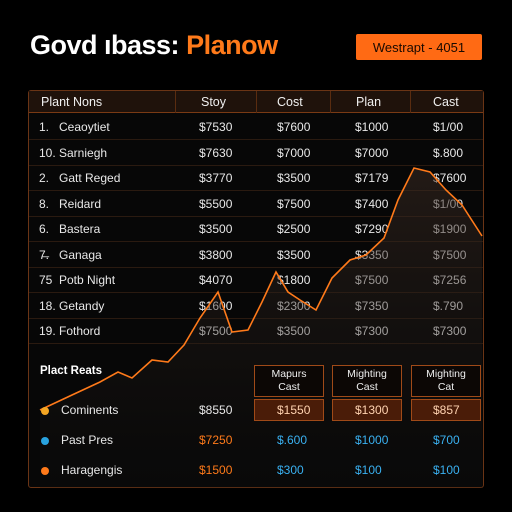 Image resolution: width=512 pixels, height=512 pixels. What do you see at coordinates (216, 305) in the screenshot?
I see `row-value: $1600` at bounding box center [216, 305].